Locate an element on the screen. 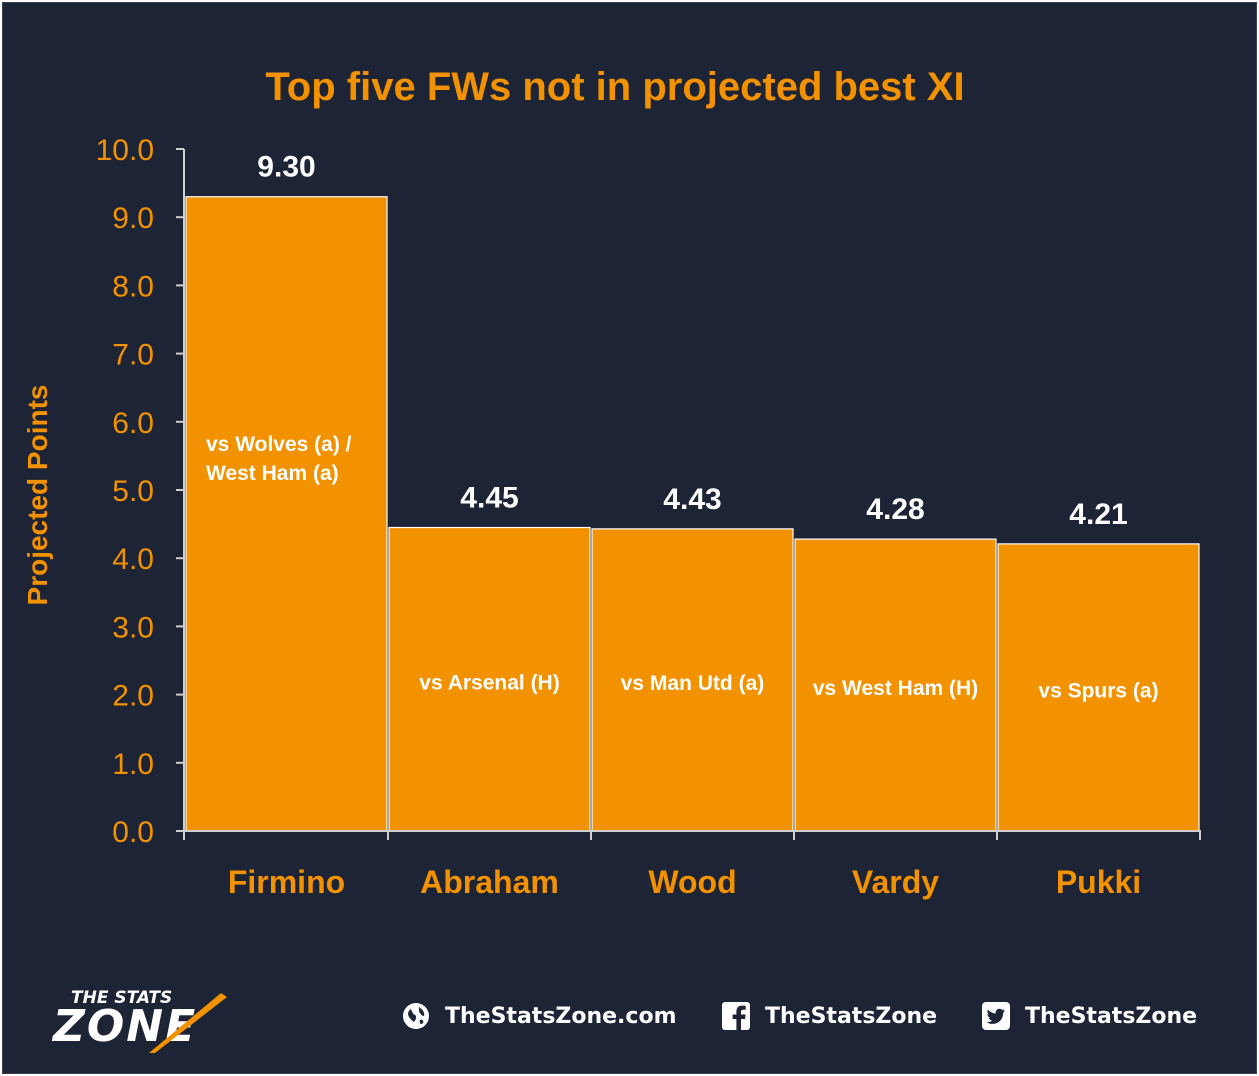 The image size is (1259, 1076). bar-pukki is located at coordinates (1098, 687).